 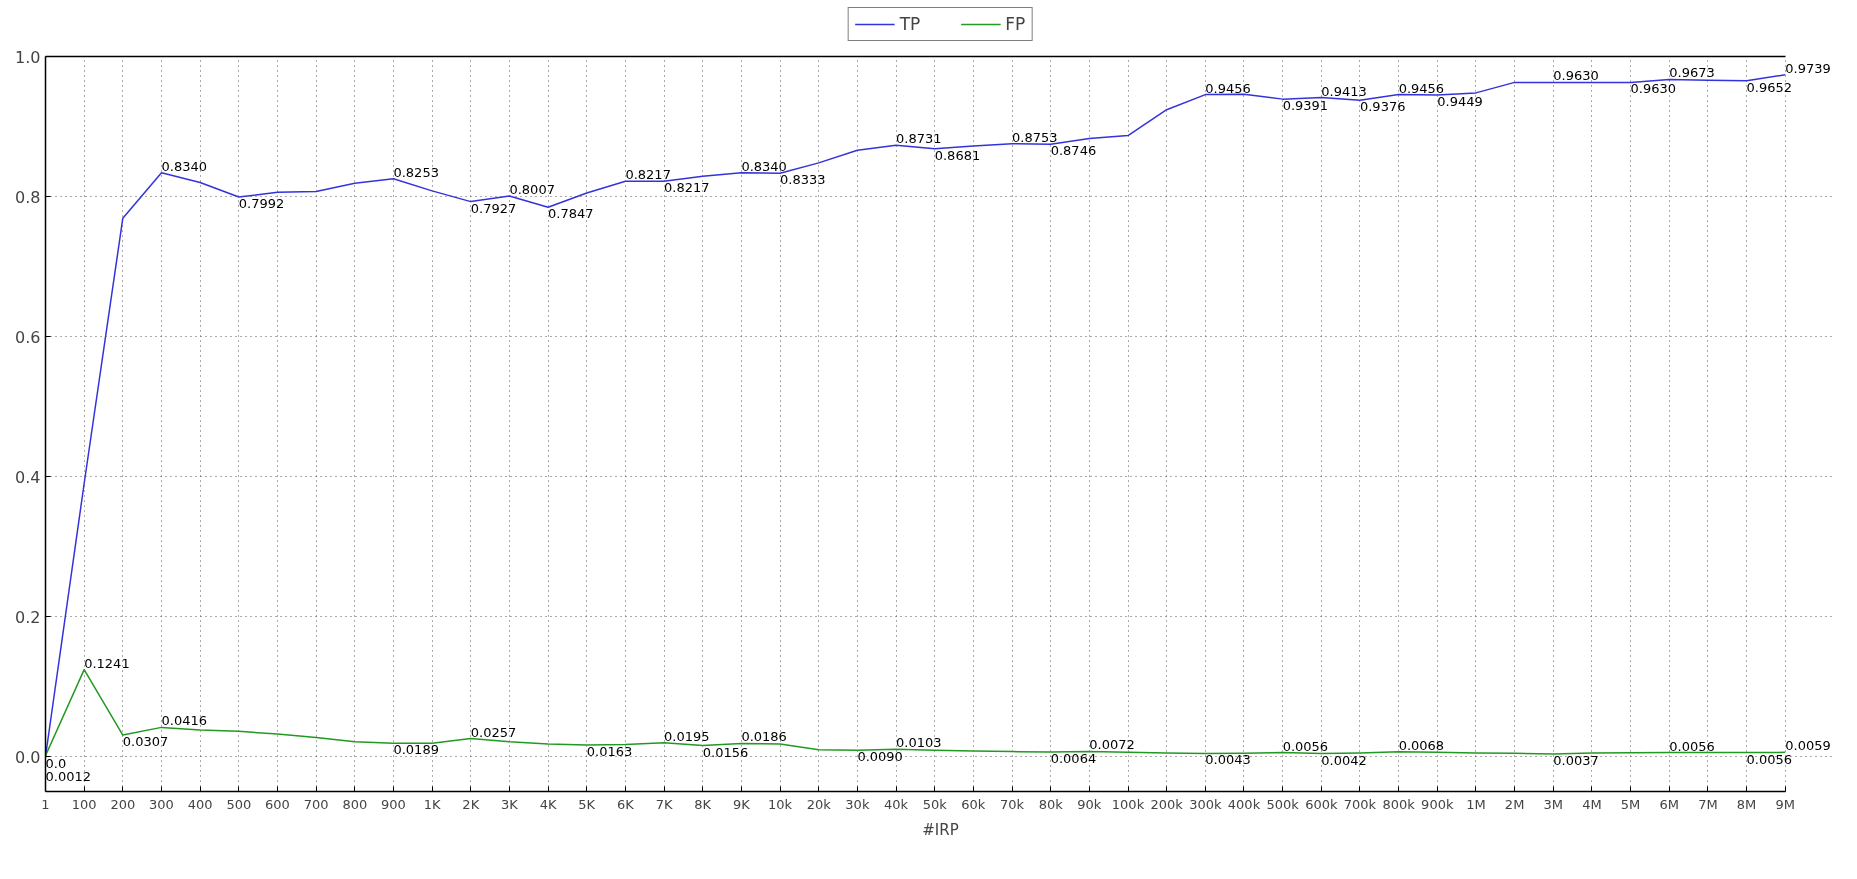 I want to click on data-label: 0.8681, so click(x=957, y=155).